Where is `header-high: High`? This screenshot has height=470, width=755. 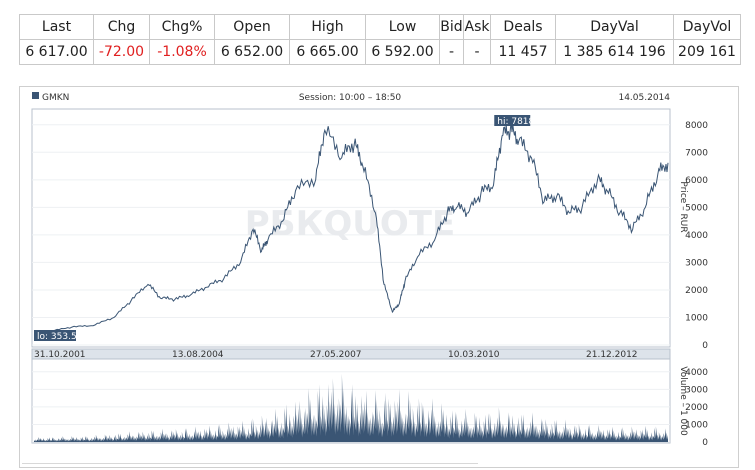
header-high: High is located at coordinates (327, 27).